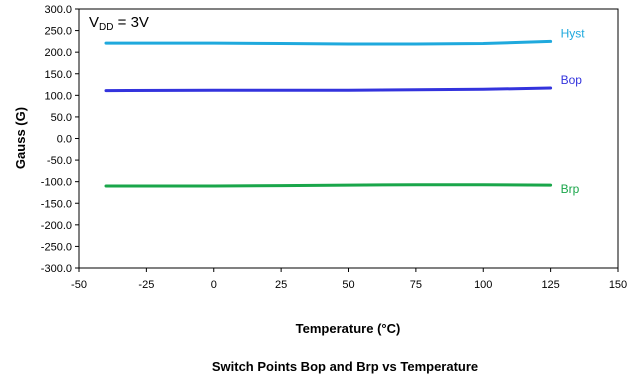 This screenshot has height=379, width=644. Describe the element at coordinates (416, 285) in the screenshot. I see `x-tick-label: 75` at that location.